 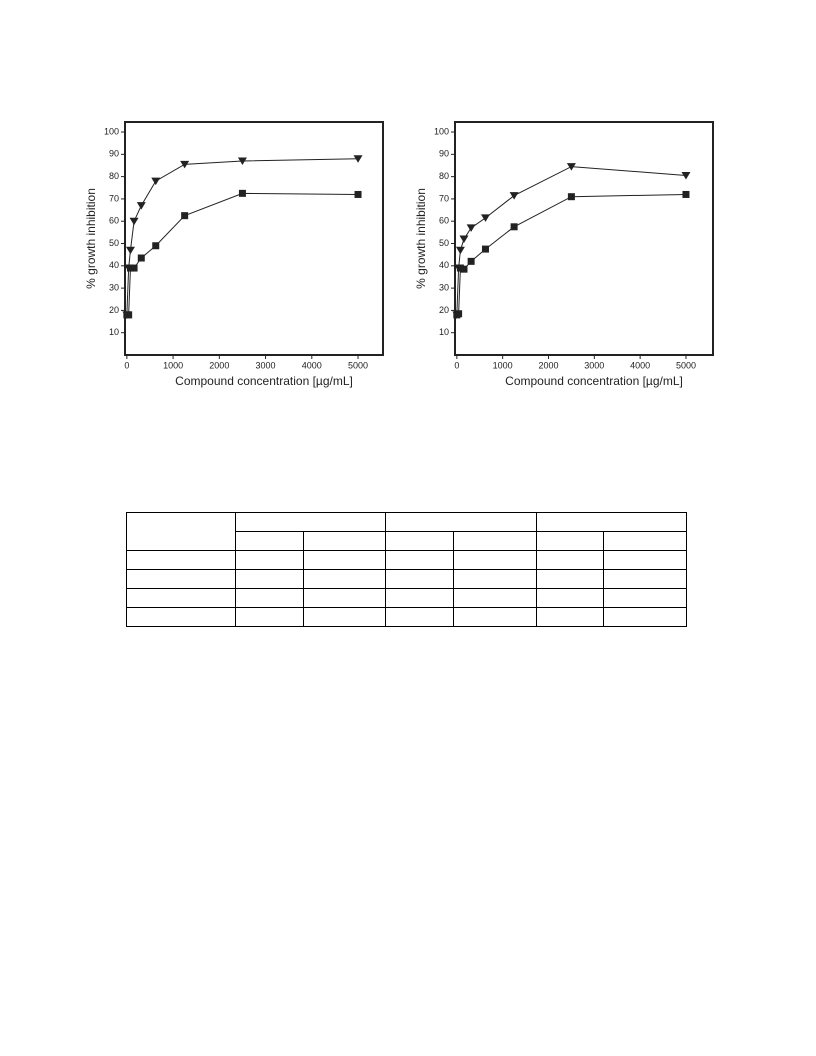 What do you see at coordinates (126, 365) in the screenshot?
I see `x-tick-label: 0` at bounding box center [126, 365].